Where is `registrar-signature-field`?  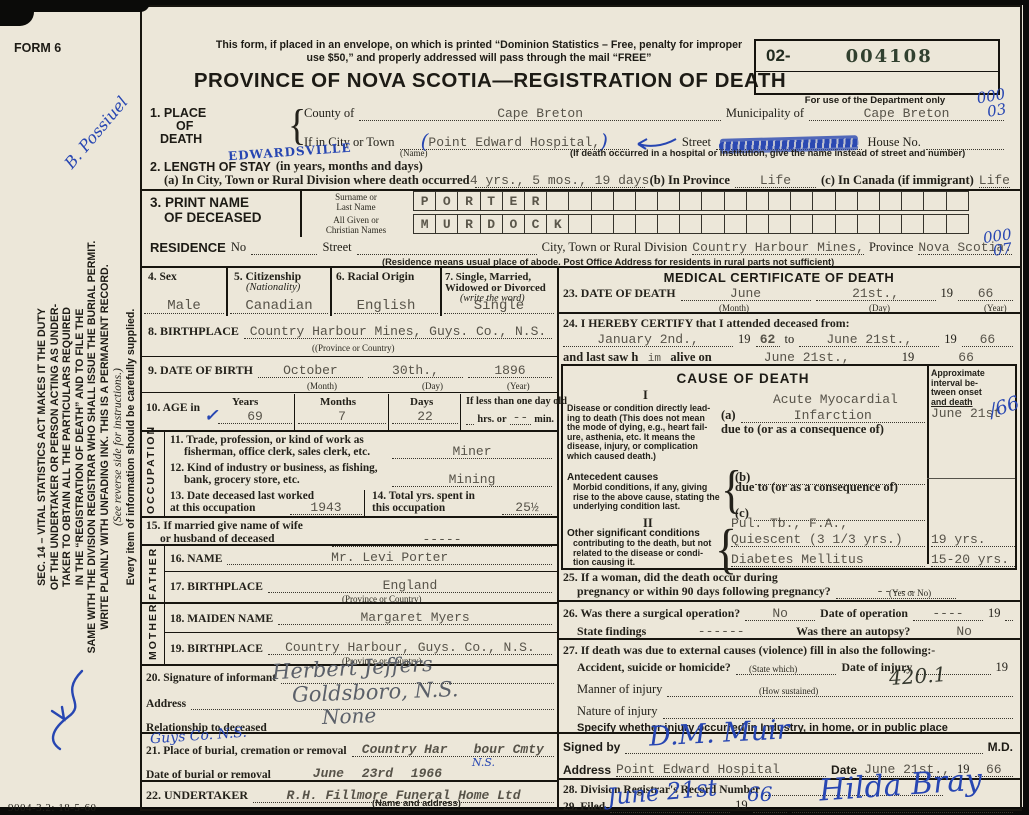
registrar-signature-field is located at coordinates (902, 806).